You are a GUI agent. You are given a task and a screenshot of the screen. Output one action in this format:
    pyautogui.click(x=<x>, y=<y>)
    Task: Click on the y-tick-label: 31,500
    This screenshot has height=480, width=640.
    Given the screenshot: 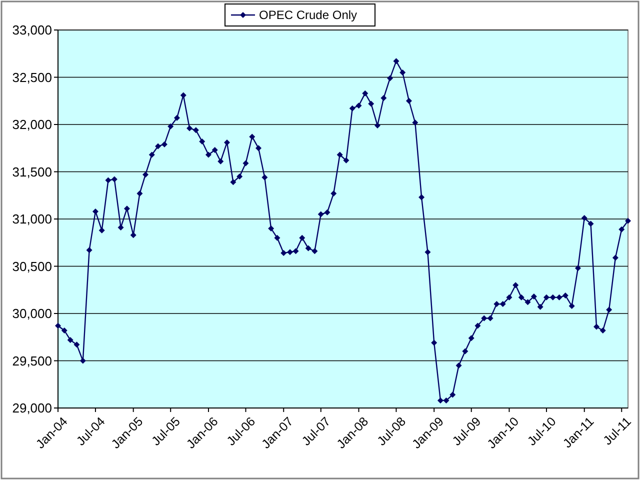 What is the action you would take?
    pyautogui.click(x=32, y=172)
    